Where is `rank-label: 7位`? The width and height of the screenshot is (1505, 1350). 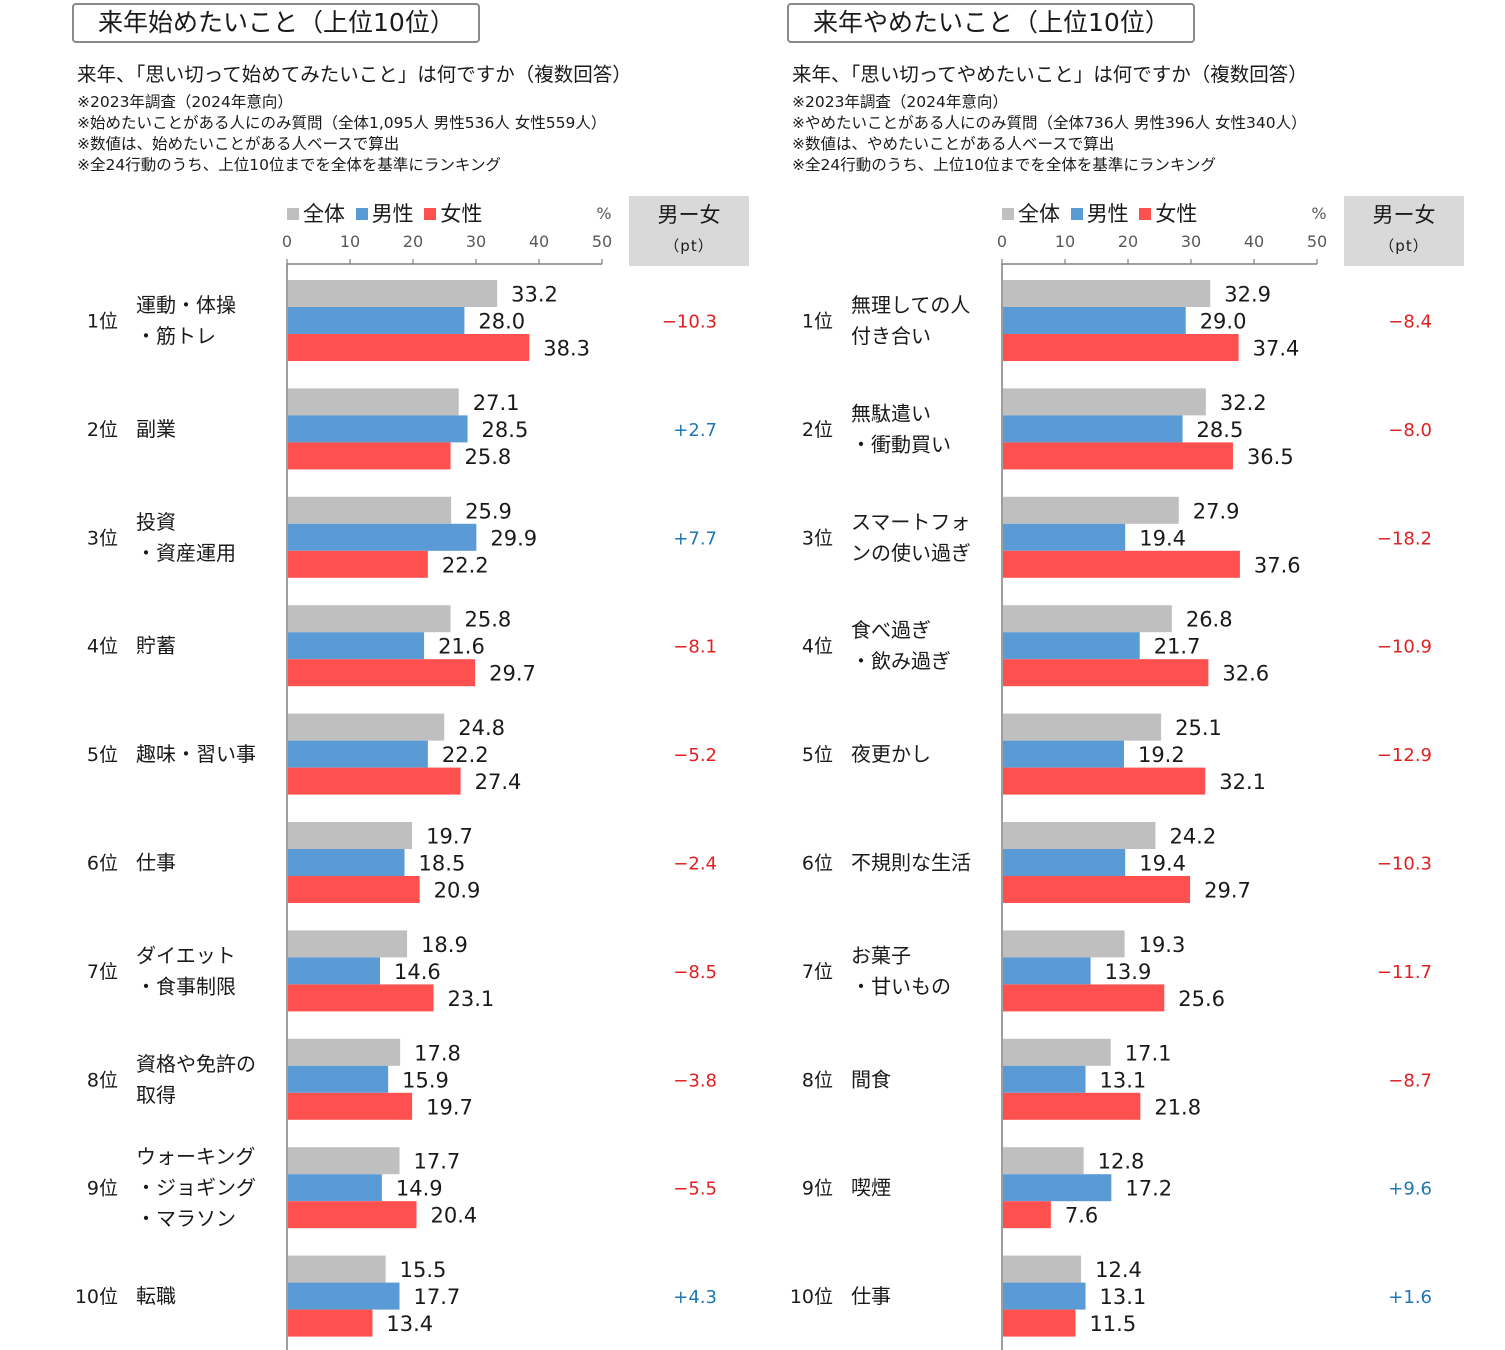 rank-label: 7位 is located at coordinates (102, 972).